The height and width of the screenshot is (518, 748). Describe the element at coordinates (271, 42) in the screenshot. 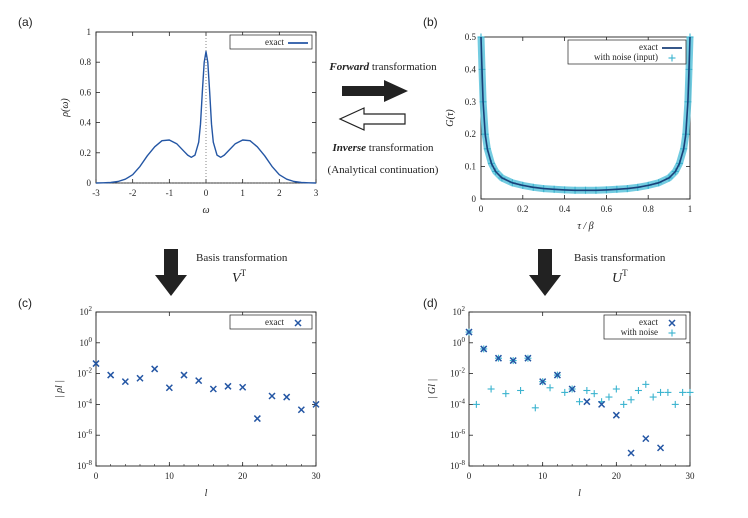

I see `legend-box` at that location.